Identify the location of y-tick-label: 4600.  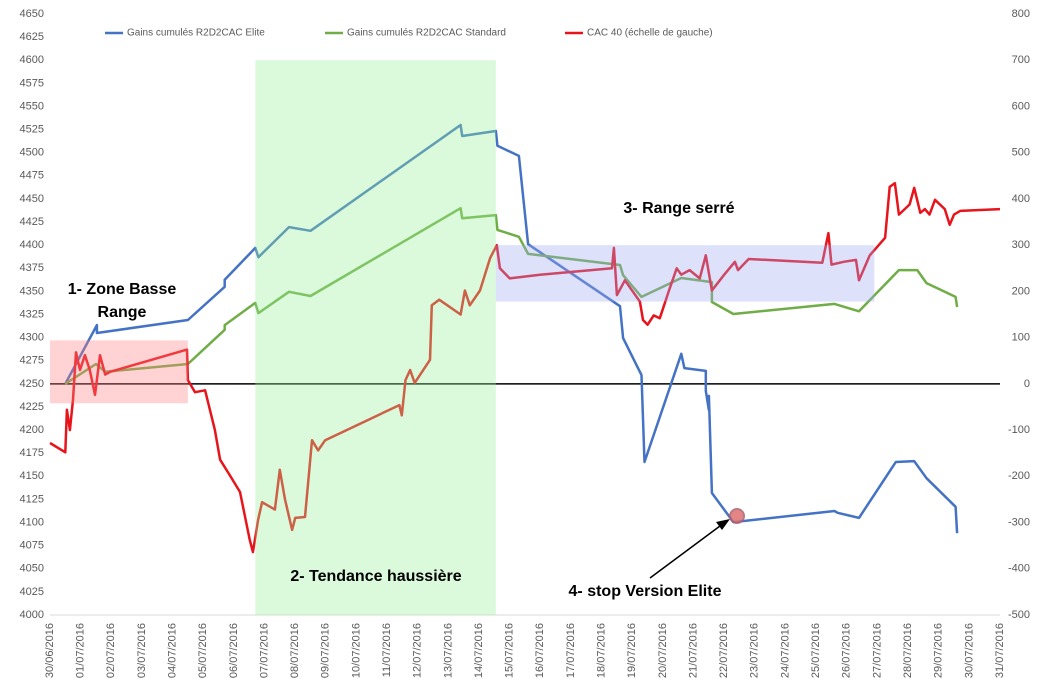
(32, 60).